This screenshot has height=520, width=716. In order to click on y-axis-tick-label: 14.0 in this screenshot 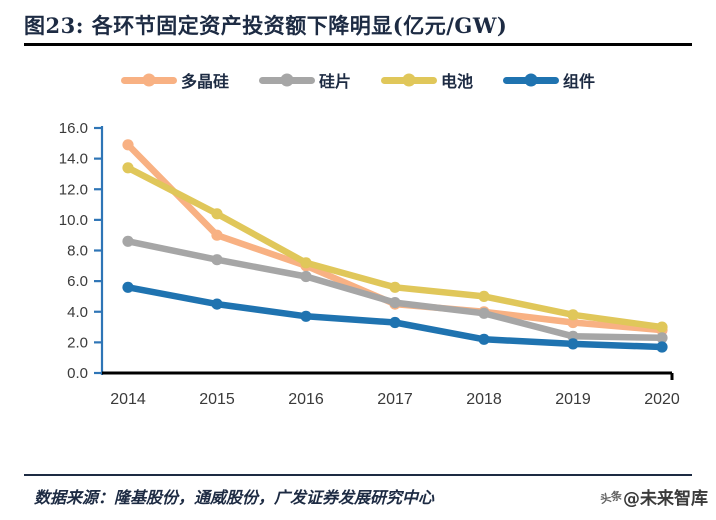, I will do `click(73, 159)`.